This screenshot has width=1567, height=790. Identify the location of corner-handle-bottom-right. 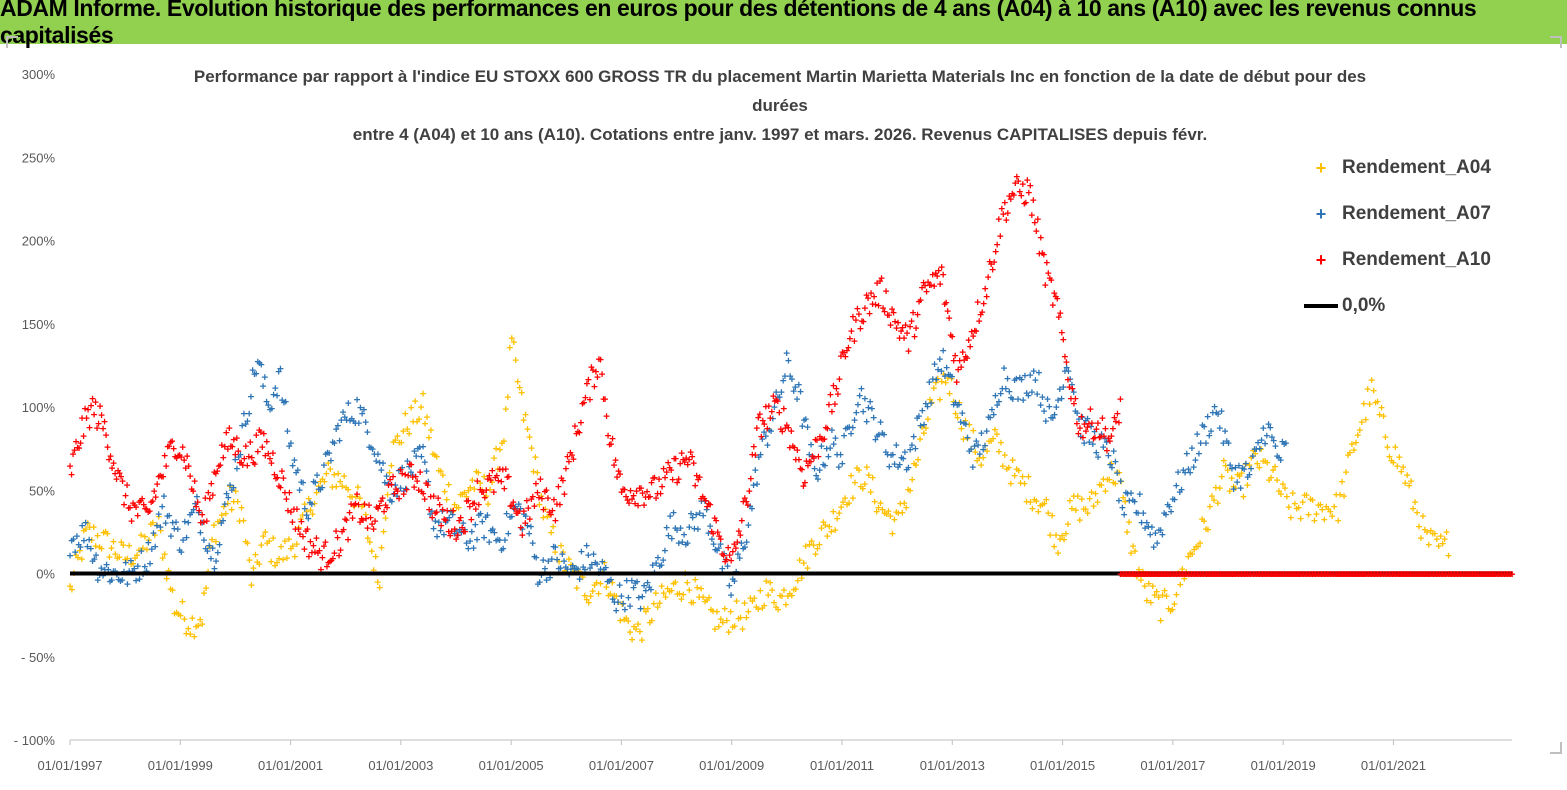
(1556, 748).